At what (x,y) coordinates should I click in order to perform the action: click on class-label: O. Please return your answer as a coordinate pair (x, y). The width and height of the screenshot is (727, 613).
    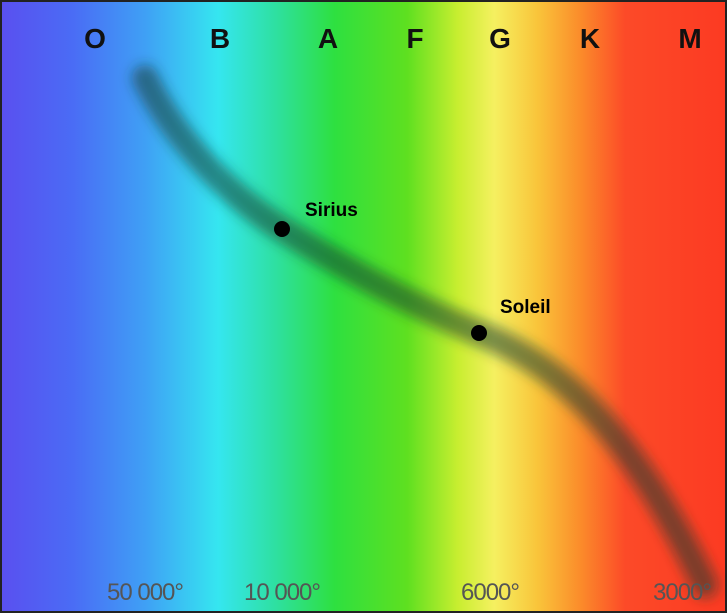
    Looking at the image, I should click on (95, 38).